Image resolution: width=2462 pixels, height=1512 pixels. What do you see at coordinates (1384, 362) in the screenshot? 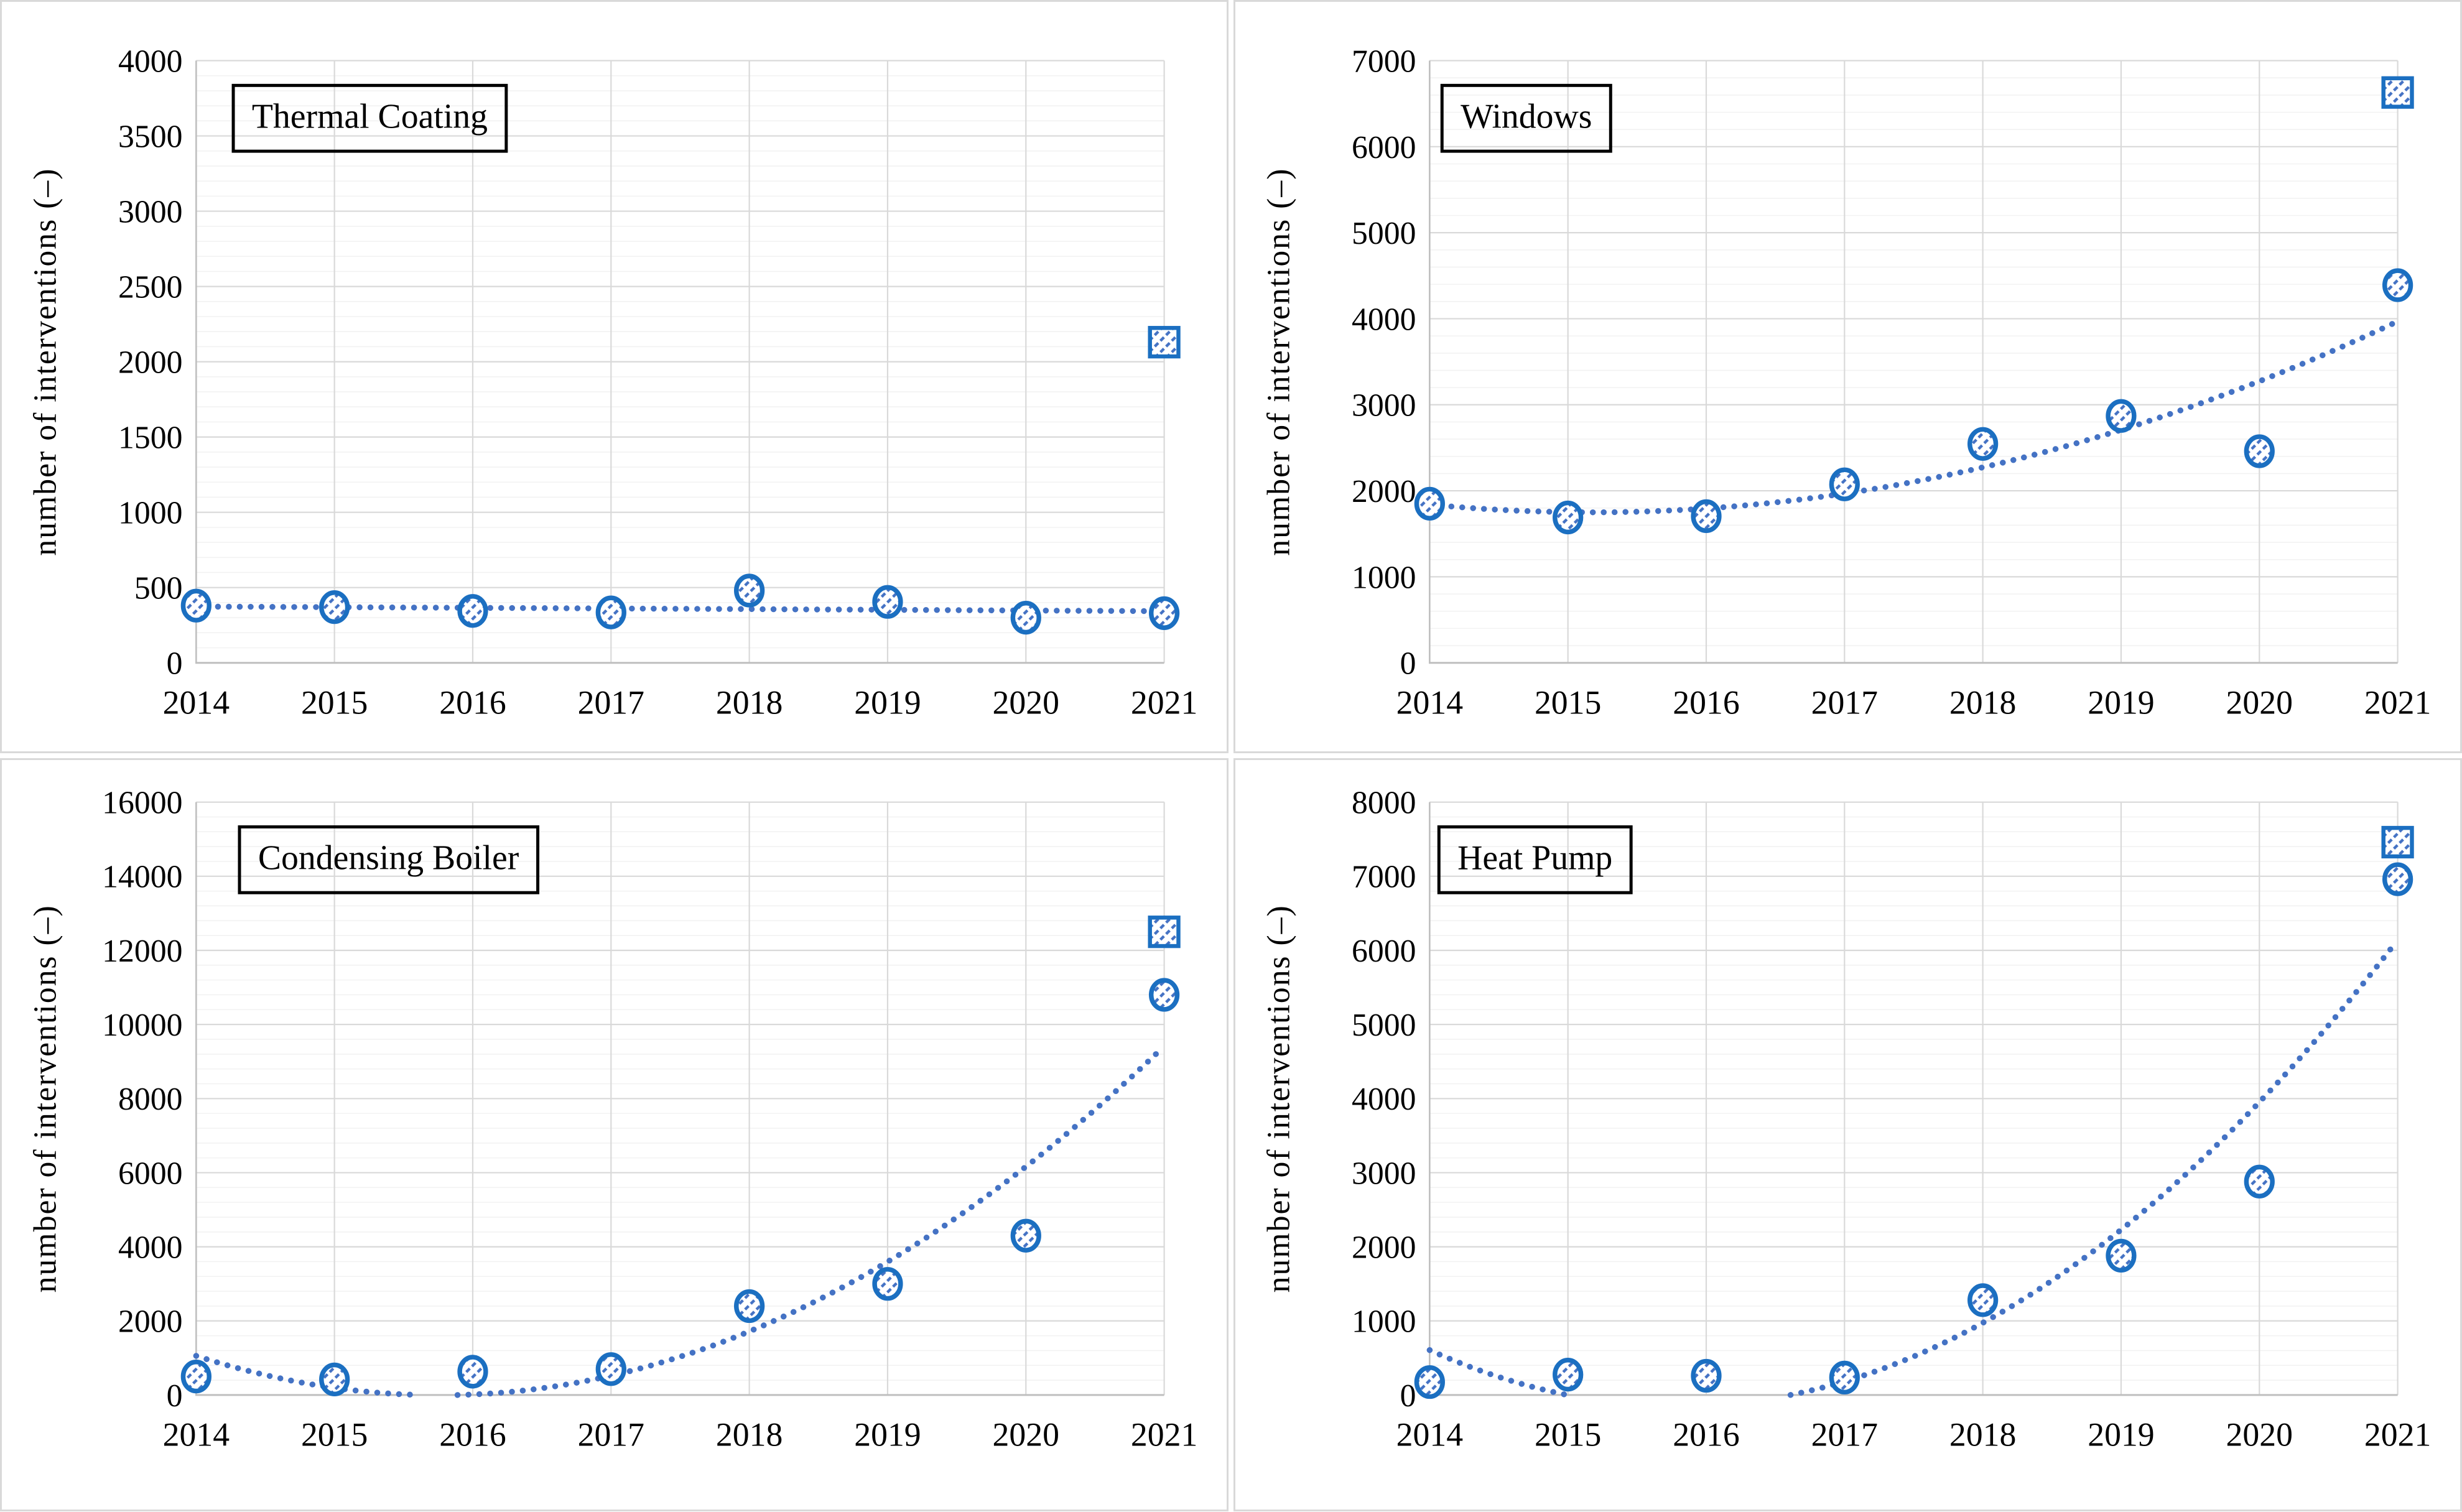
I see `y-tick-labels: 0 1000 2000 3000 4000 5000 6000 7000` at bounding box center [1384, 362].